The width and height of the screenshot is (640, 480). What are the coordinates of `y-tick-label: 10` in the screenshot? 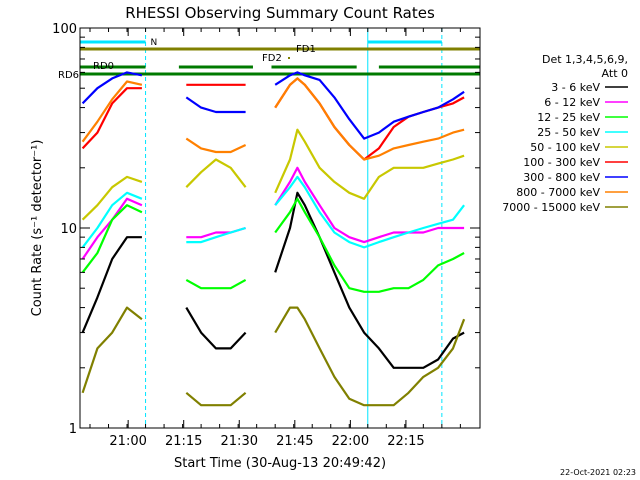 It's located at (68, 229).